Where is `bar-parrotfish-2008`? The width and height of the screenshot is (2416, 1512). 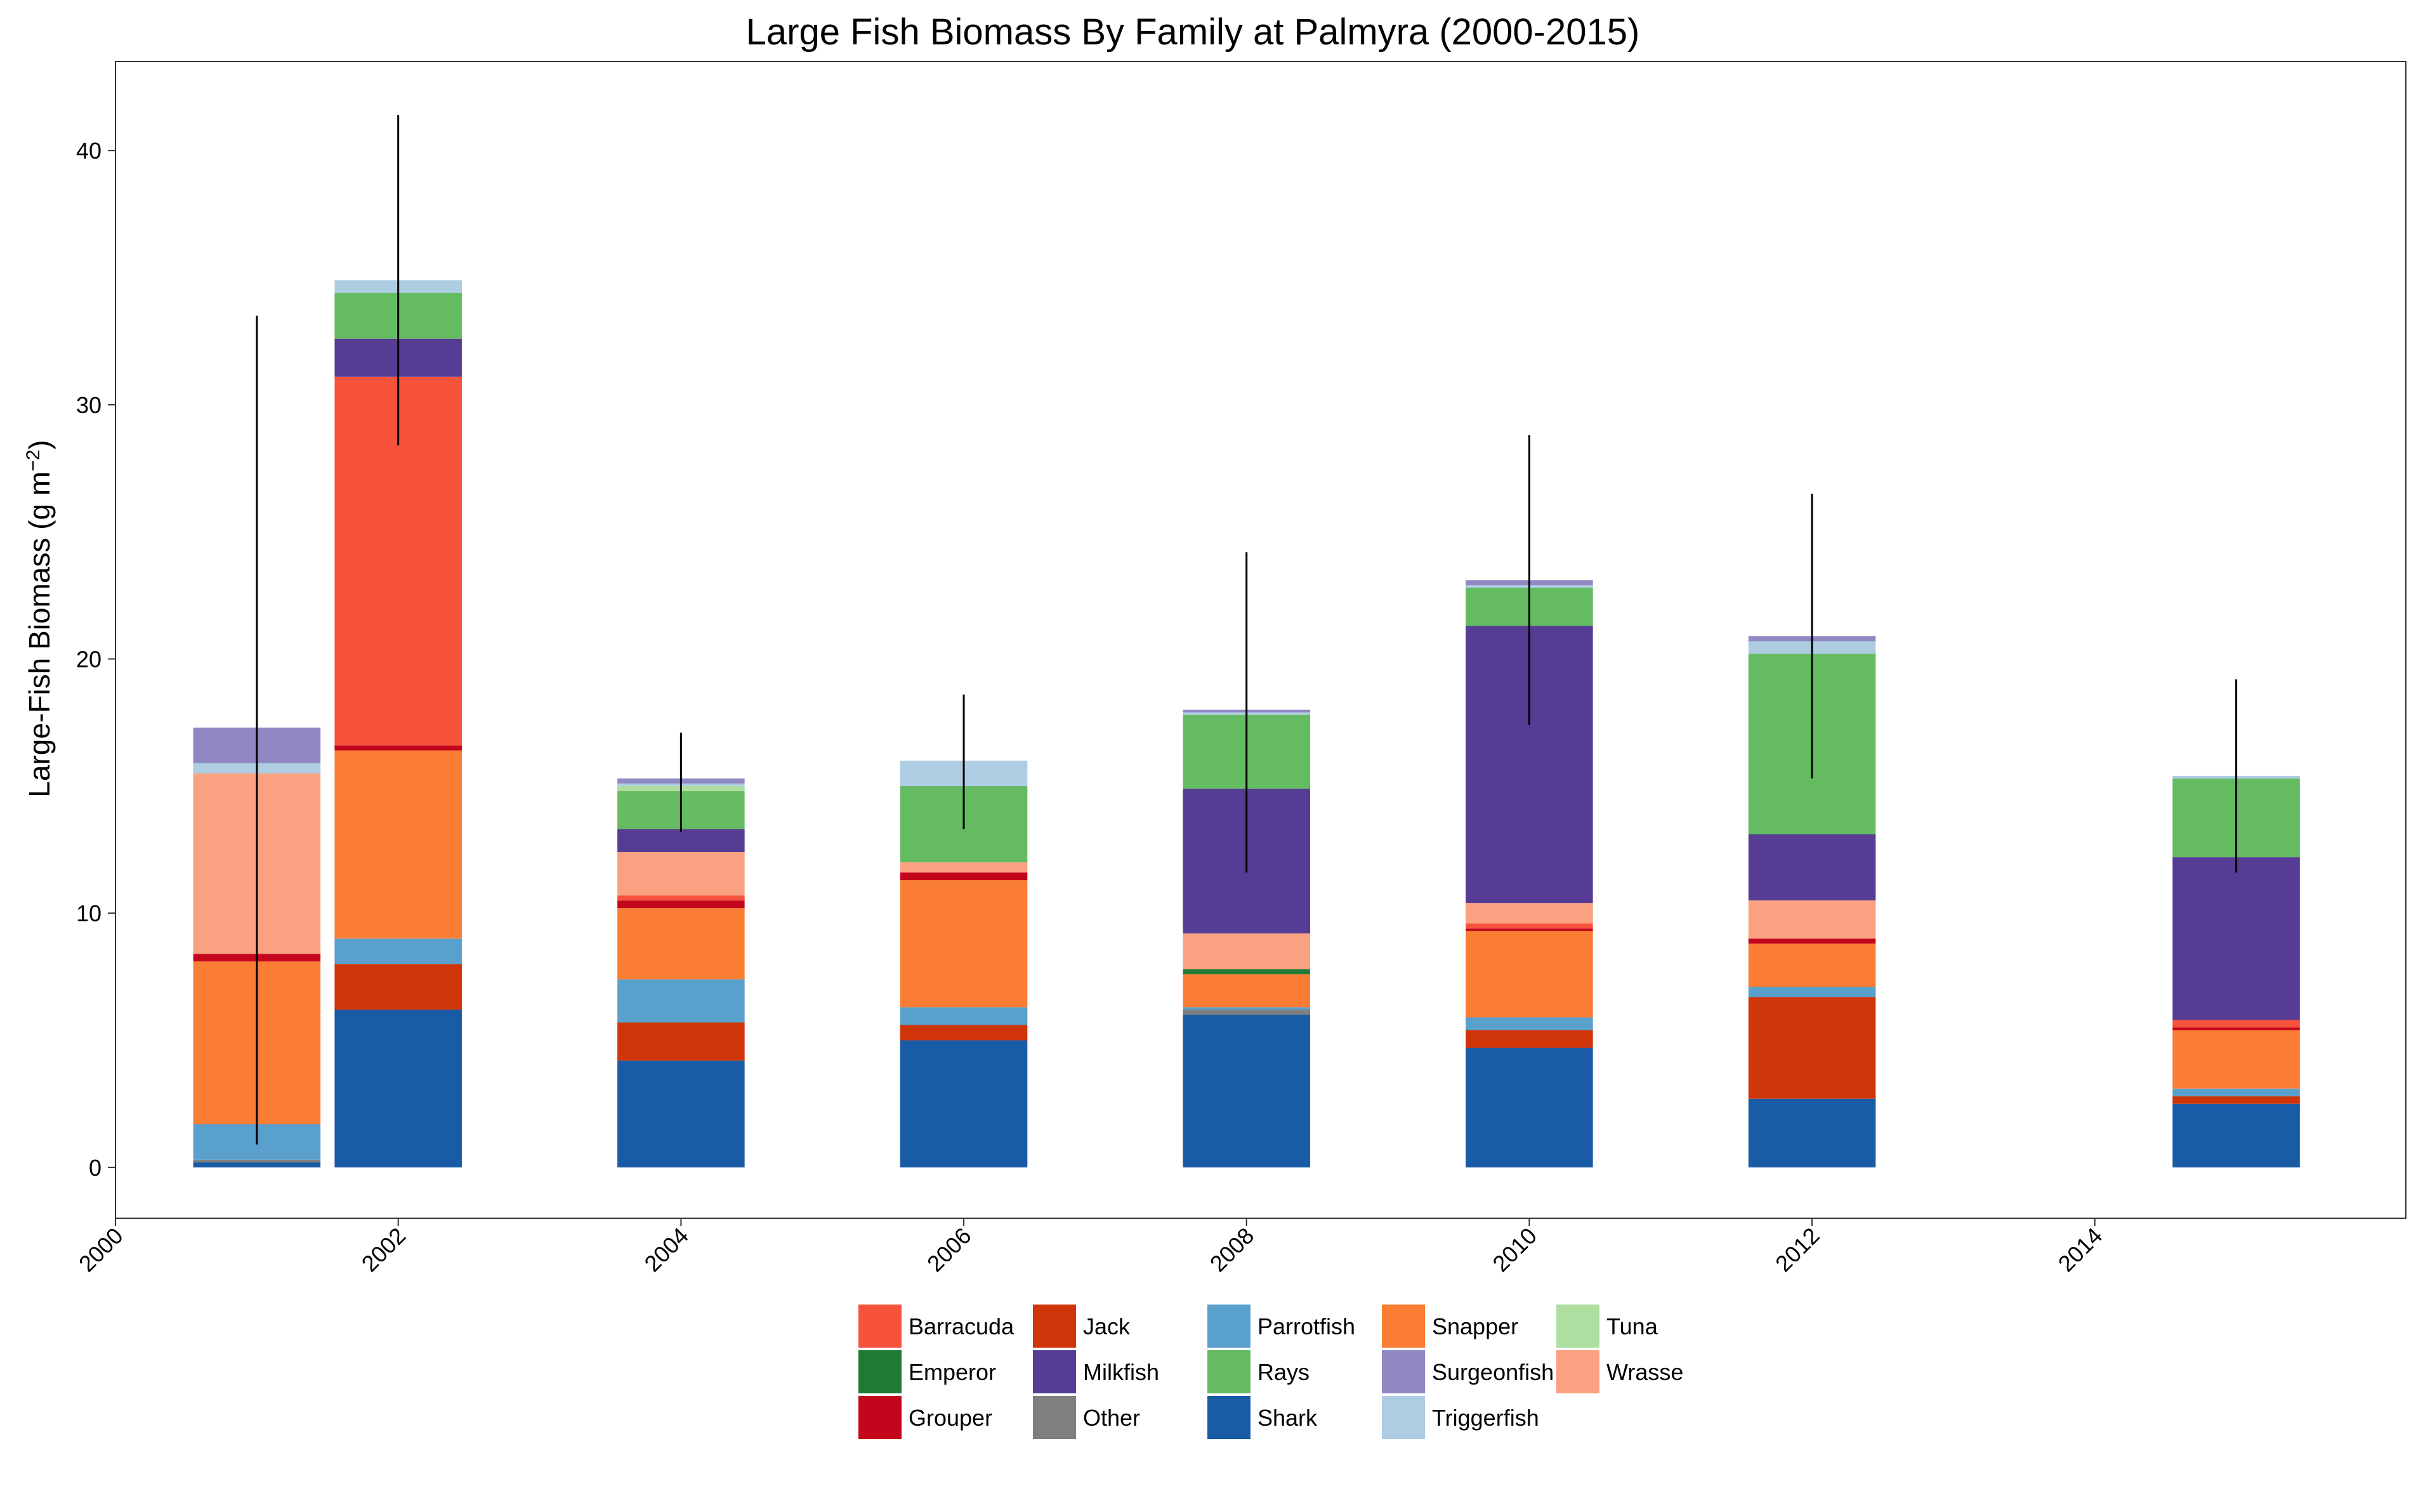 bar-parrotfish-2008 is located at coordinates (1246, 1009).